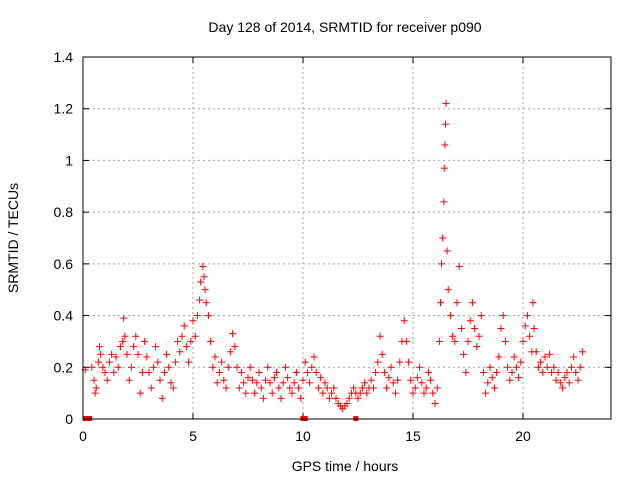 This screenshot has width=640, height=480. I want to click on x-tick-label: 20, so click(523, 436).